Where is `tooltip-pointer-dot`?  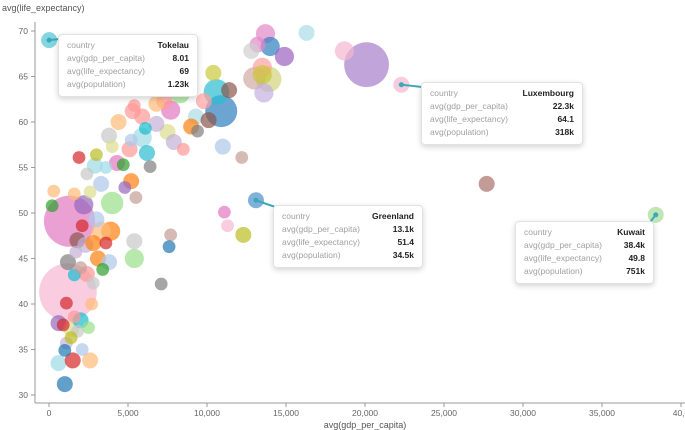
tooltip-pointer-dot is located at coordinates (49, 40).